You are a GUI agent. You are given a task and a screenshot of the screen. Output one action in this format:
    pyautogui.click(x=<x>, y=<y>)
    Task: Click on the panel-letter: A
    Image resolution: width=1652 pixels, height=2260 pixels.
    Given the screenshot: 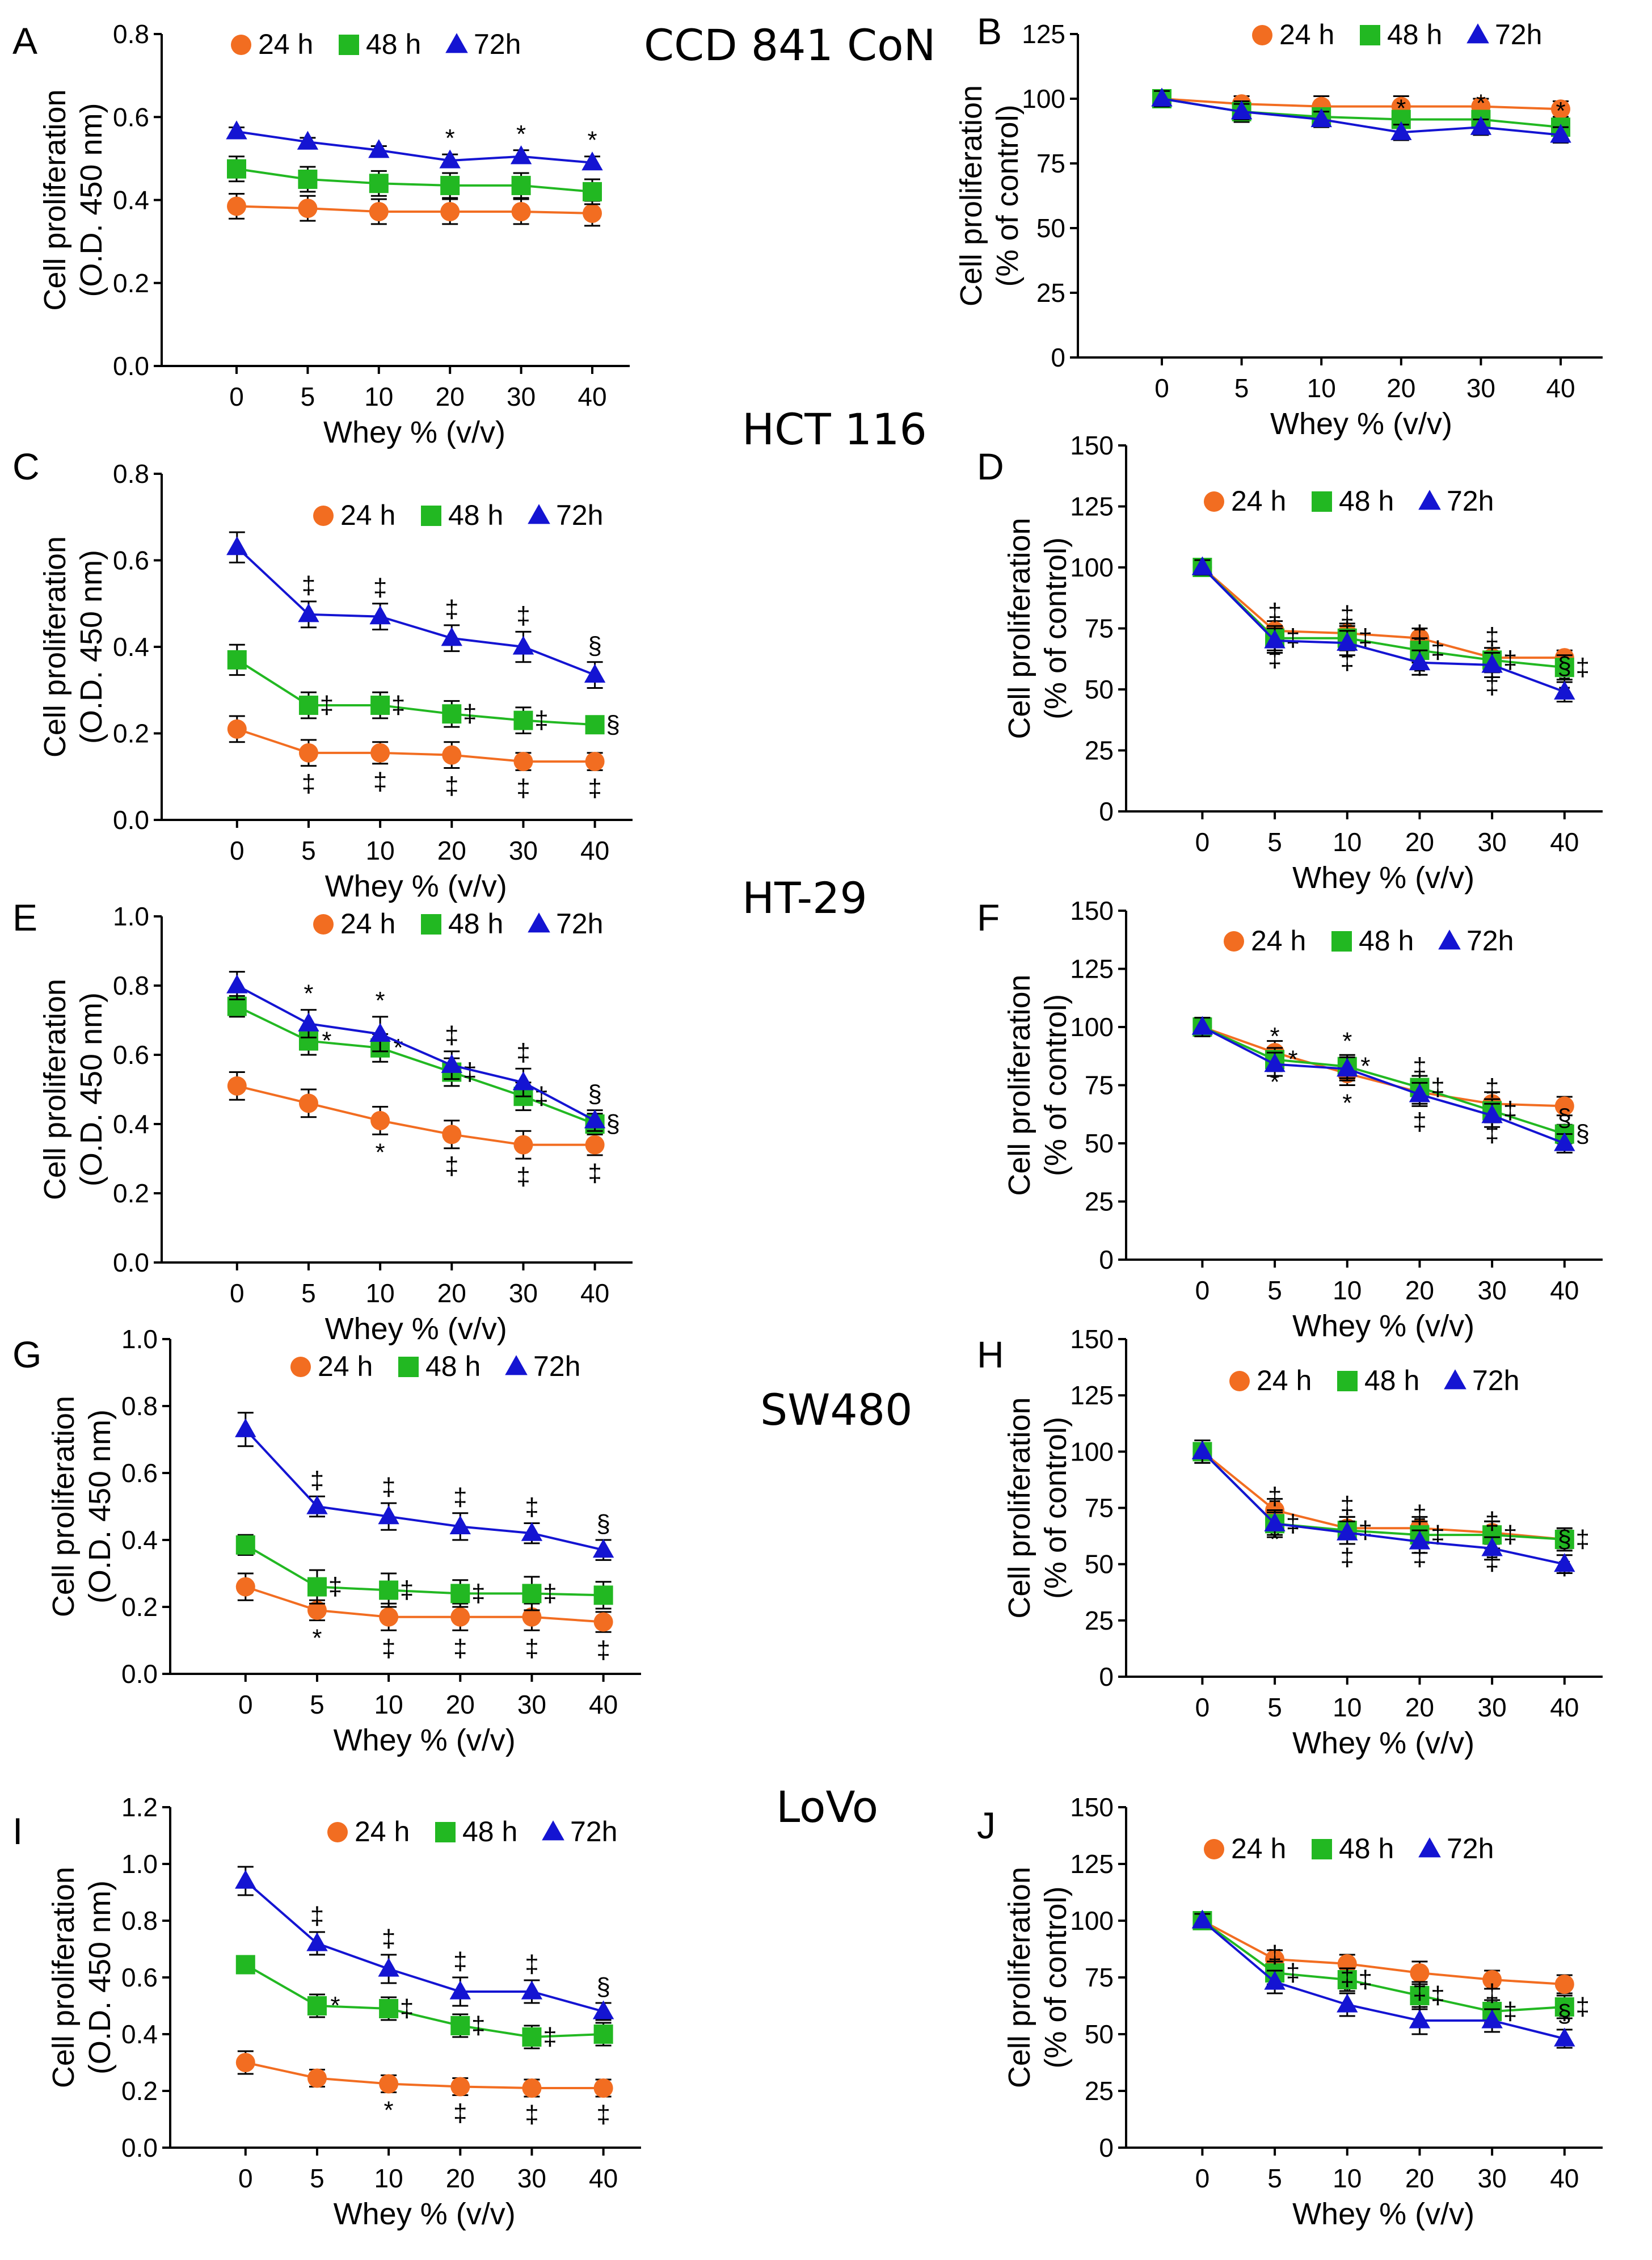 What is the action you would take?
    pyautogui.click(x=24, y=41)
    